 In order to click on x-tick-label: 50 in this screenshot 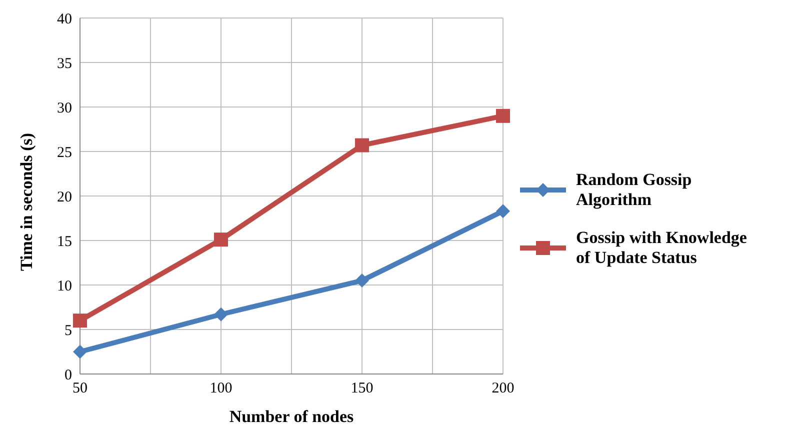, I will do `click(80, 388)`.